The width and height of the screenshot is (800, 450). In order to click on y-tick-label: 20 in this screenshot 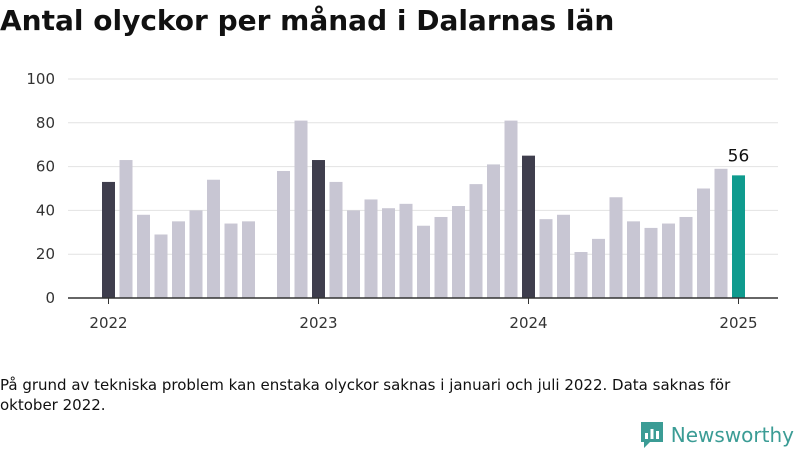, I will do `click(45, 254)`.